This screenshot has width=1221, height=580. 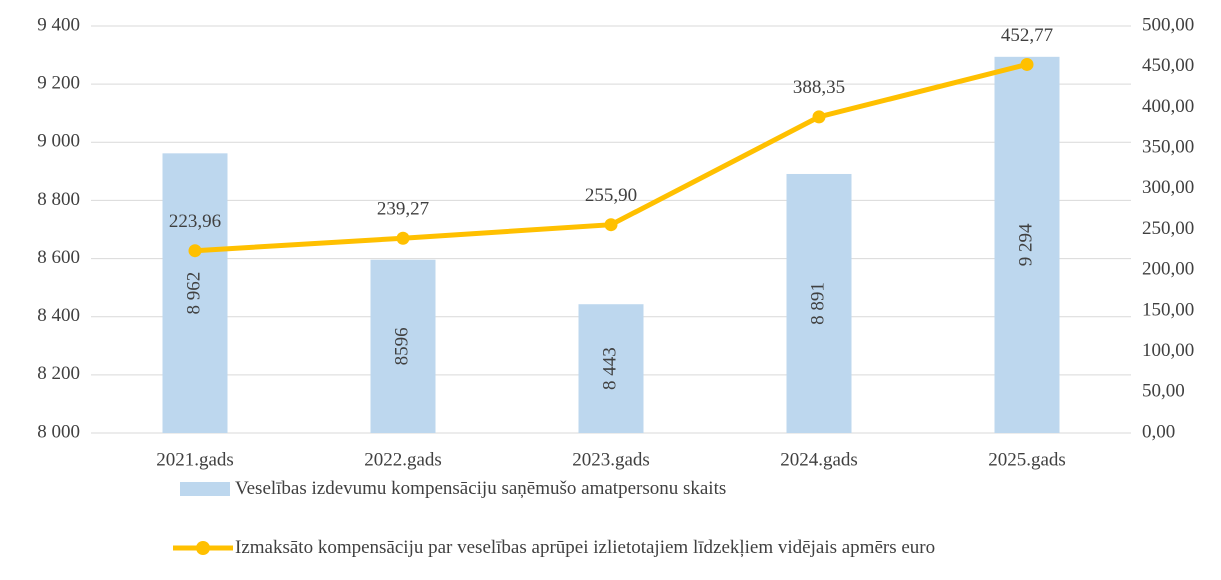 What do you see at coordinates (58, 24) in the screenshot?
I see `y-tick-label: 9 400` at bounding box center [58, 24].